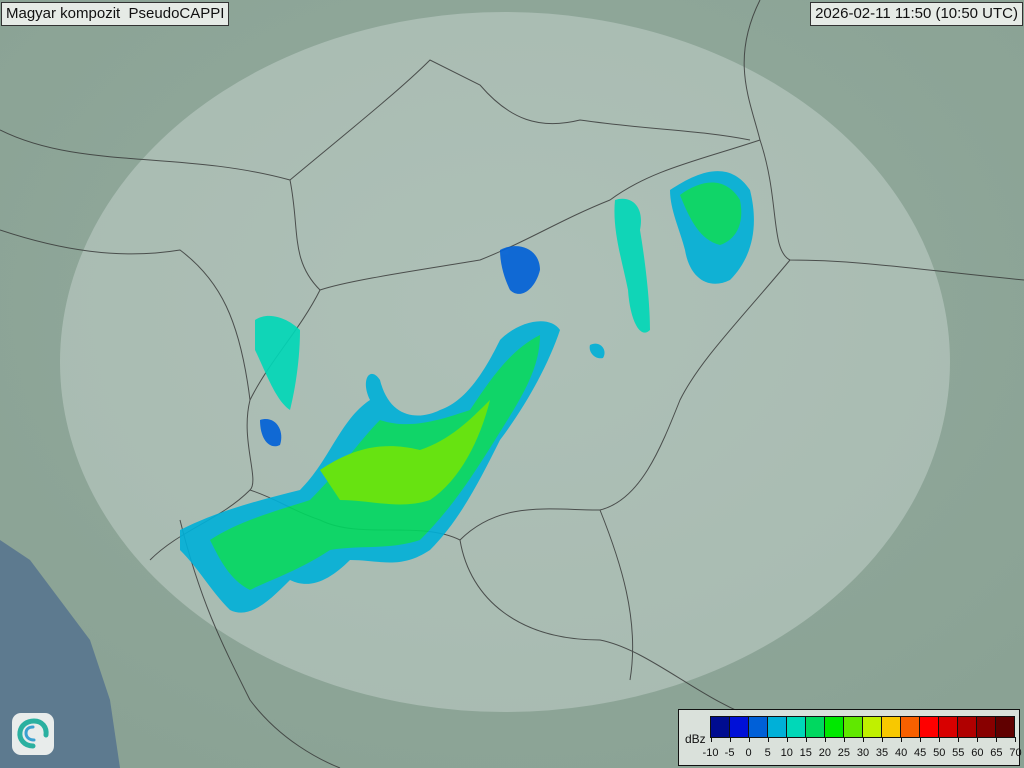 This screenshot has width=1024, height=768. I want to click on legend-color-scale, so click(862, 727).